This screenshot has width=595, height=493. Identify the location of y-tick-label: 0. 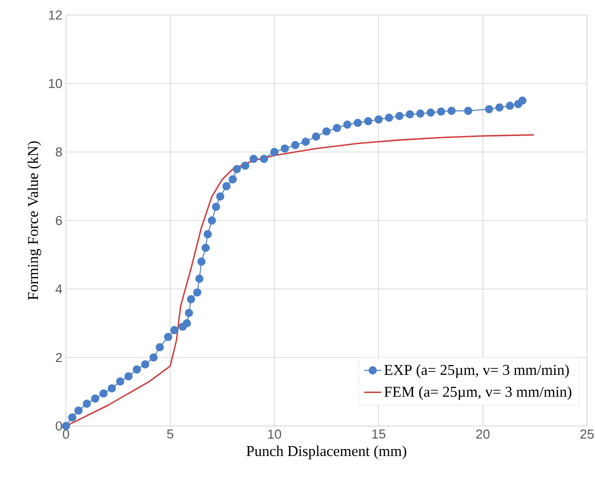
(59, 426).